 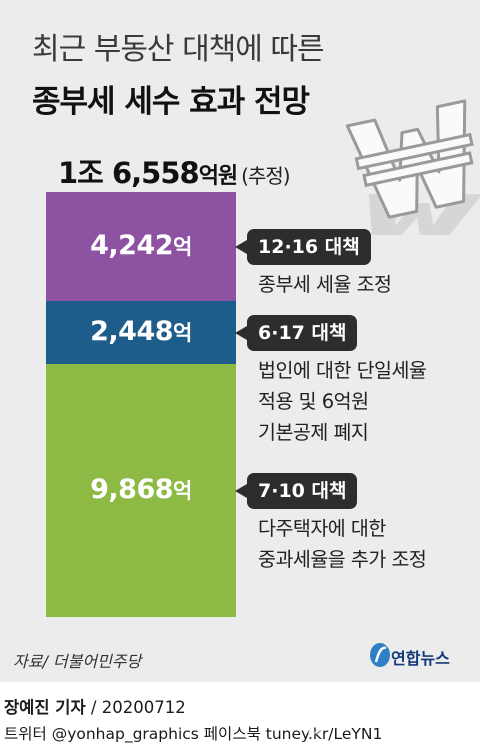 What do you see at coordinates (138, 707) in the screenshot?
I see `publish-date: / 20200712` at bounding box center [138, 707].